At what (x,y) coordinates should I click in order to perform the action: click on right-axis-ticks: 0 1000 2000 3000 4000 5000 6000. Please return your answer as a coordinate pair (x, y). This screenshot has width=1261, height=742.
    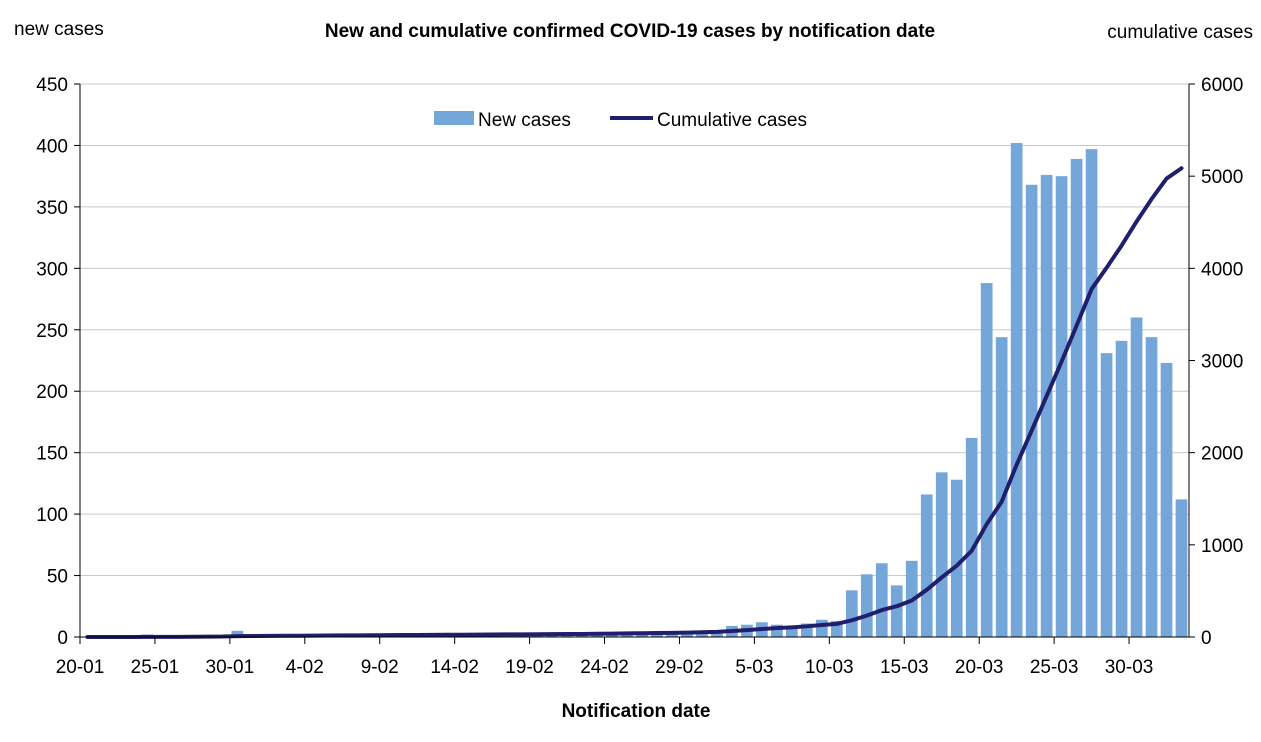
    Looking at the image, I should click on (1216, 362).